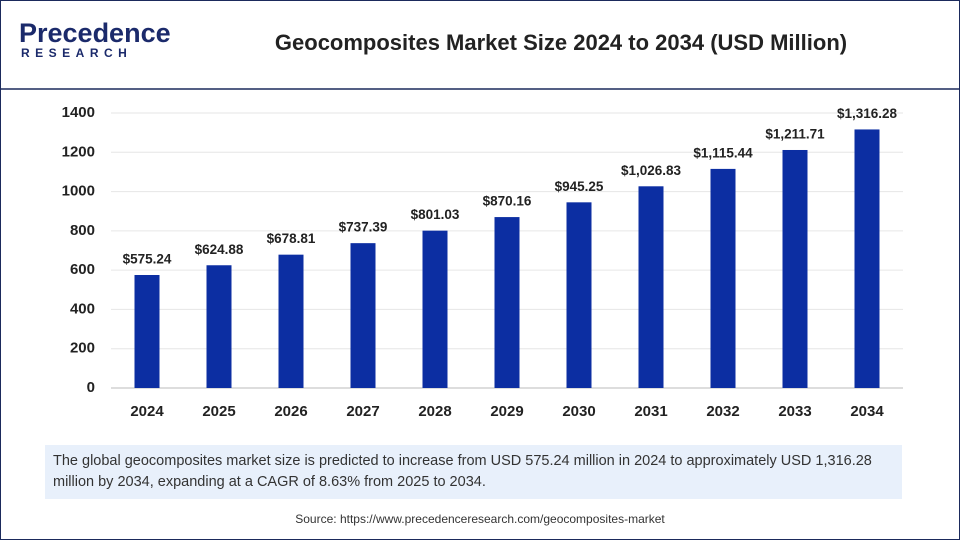  Describe the element at coordinates (723, 152) in the screenshot. I see `value-label: $1,115.44` at that location.